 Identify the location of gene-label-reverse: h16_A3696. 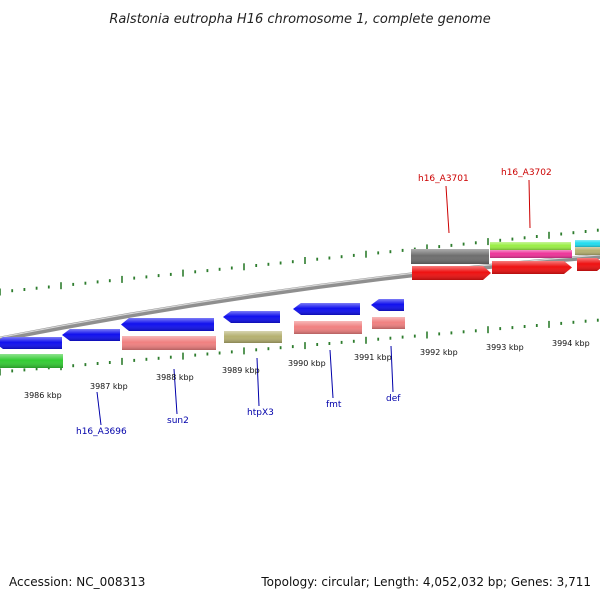
(101, 432).